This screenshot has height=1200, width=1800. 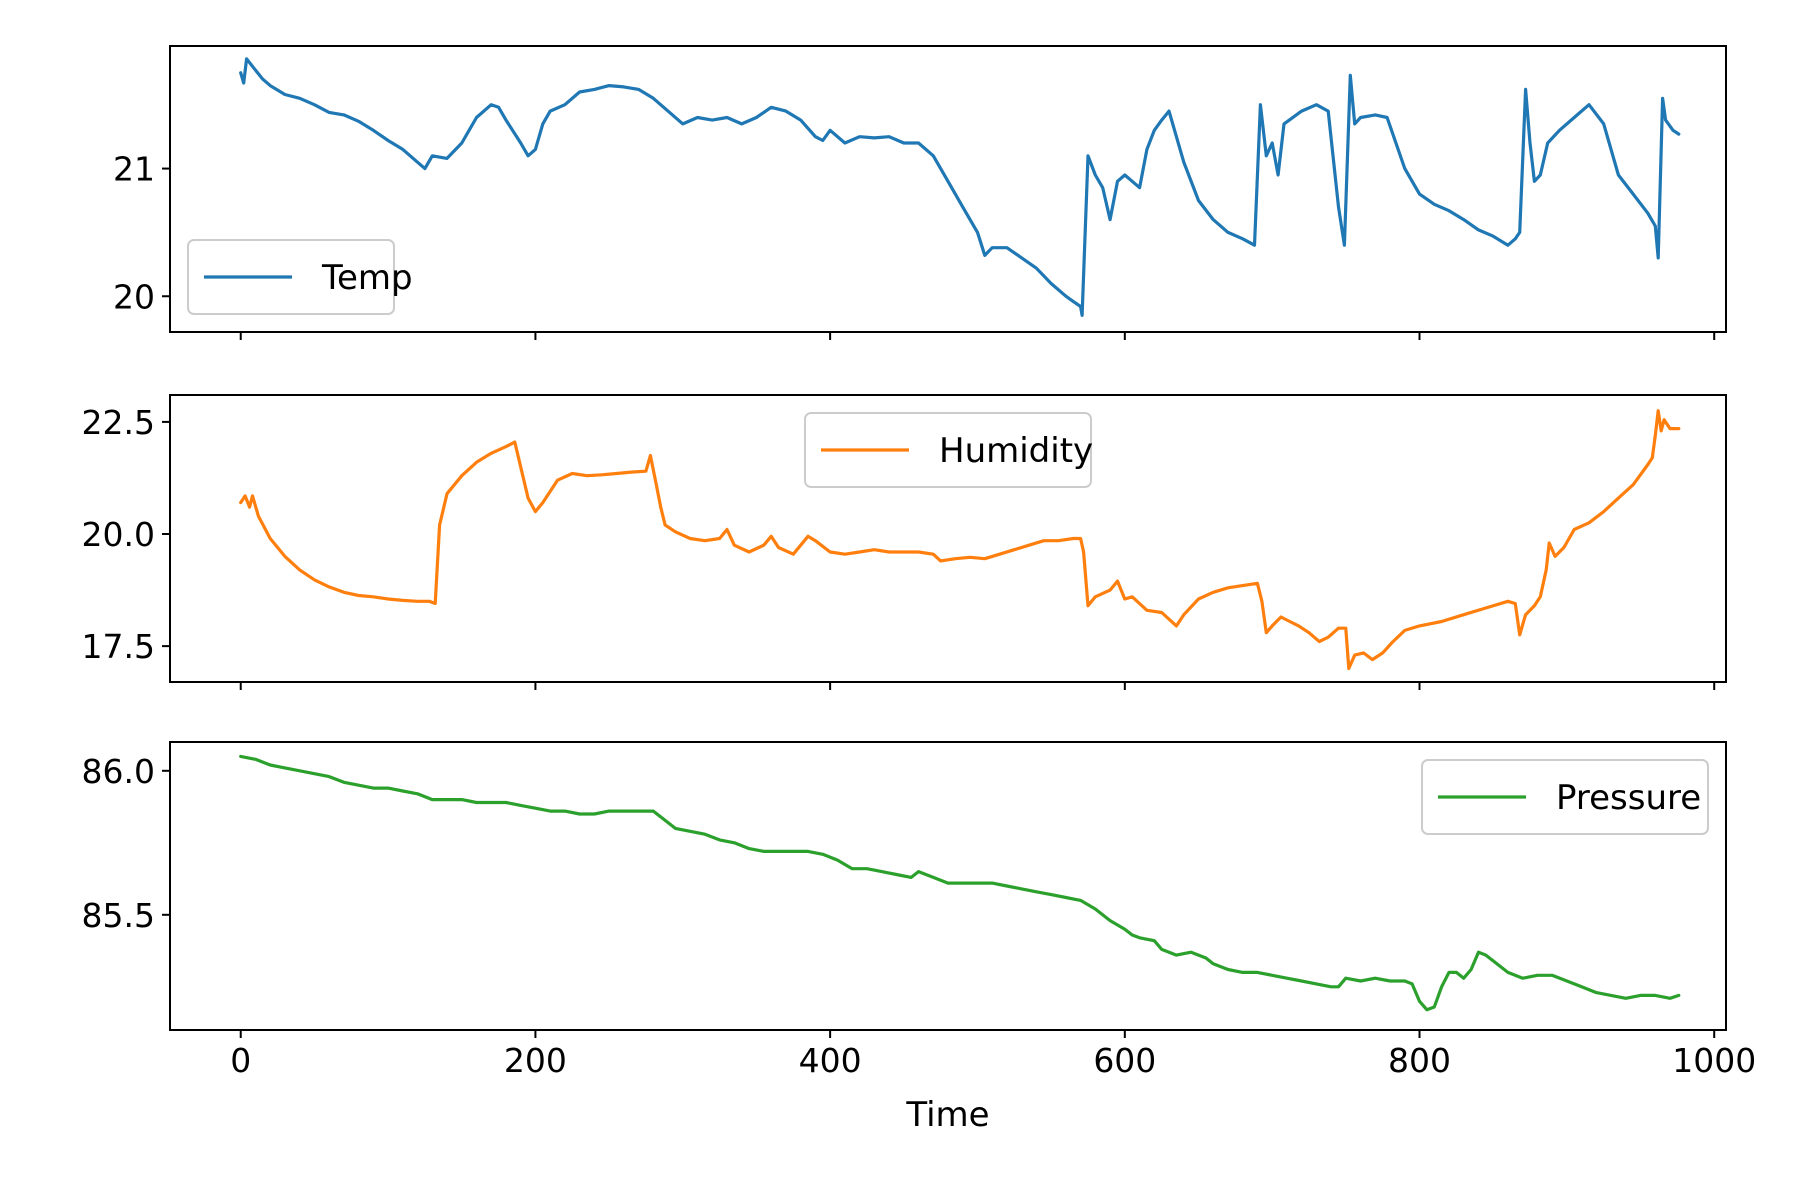 What do you see at coordinates (118, 534) in the screenshot?
I see `y-tick-label: 20.0` at bounding box center [118, 534].